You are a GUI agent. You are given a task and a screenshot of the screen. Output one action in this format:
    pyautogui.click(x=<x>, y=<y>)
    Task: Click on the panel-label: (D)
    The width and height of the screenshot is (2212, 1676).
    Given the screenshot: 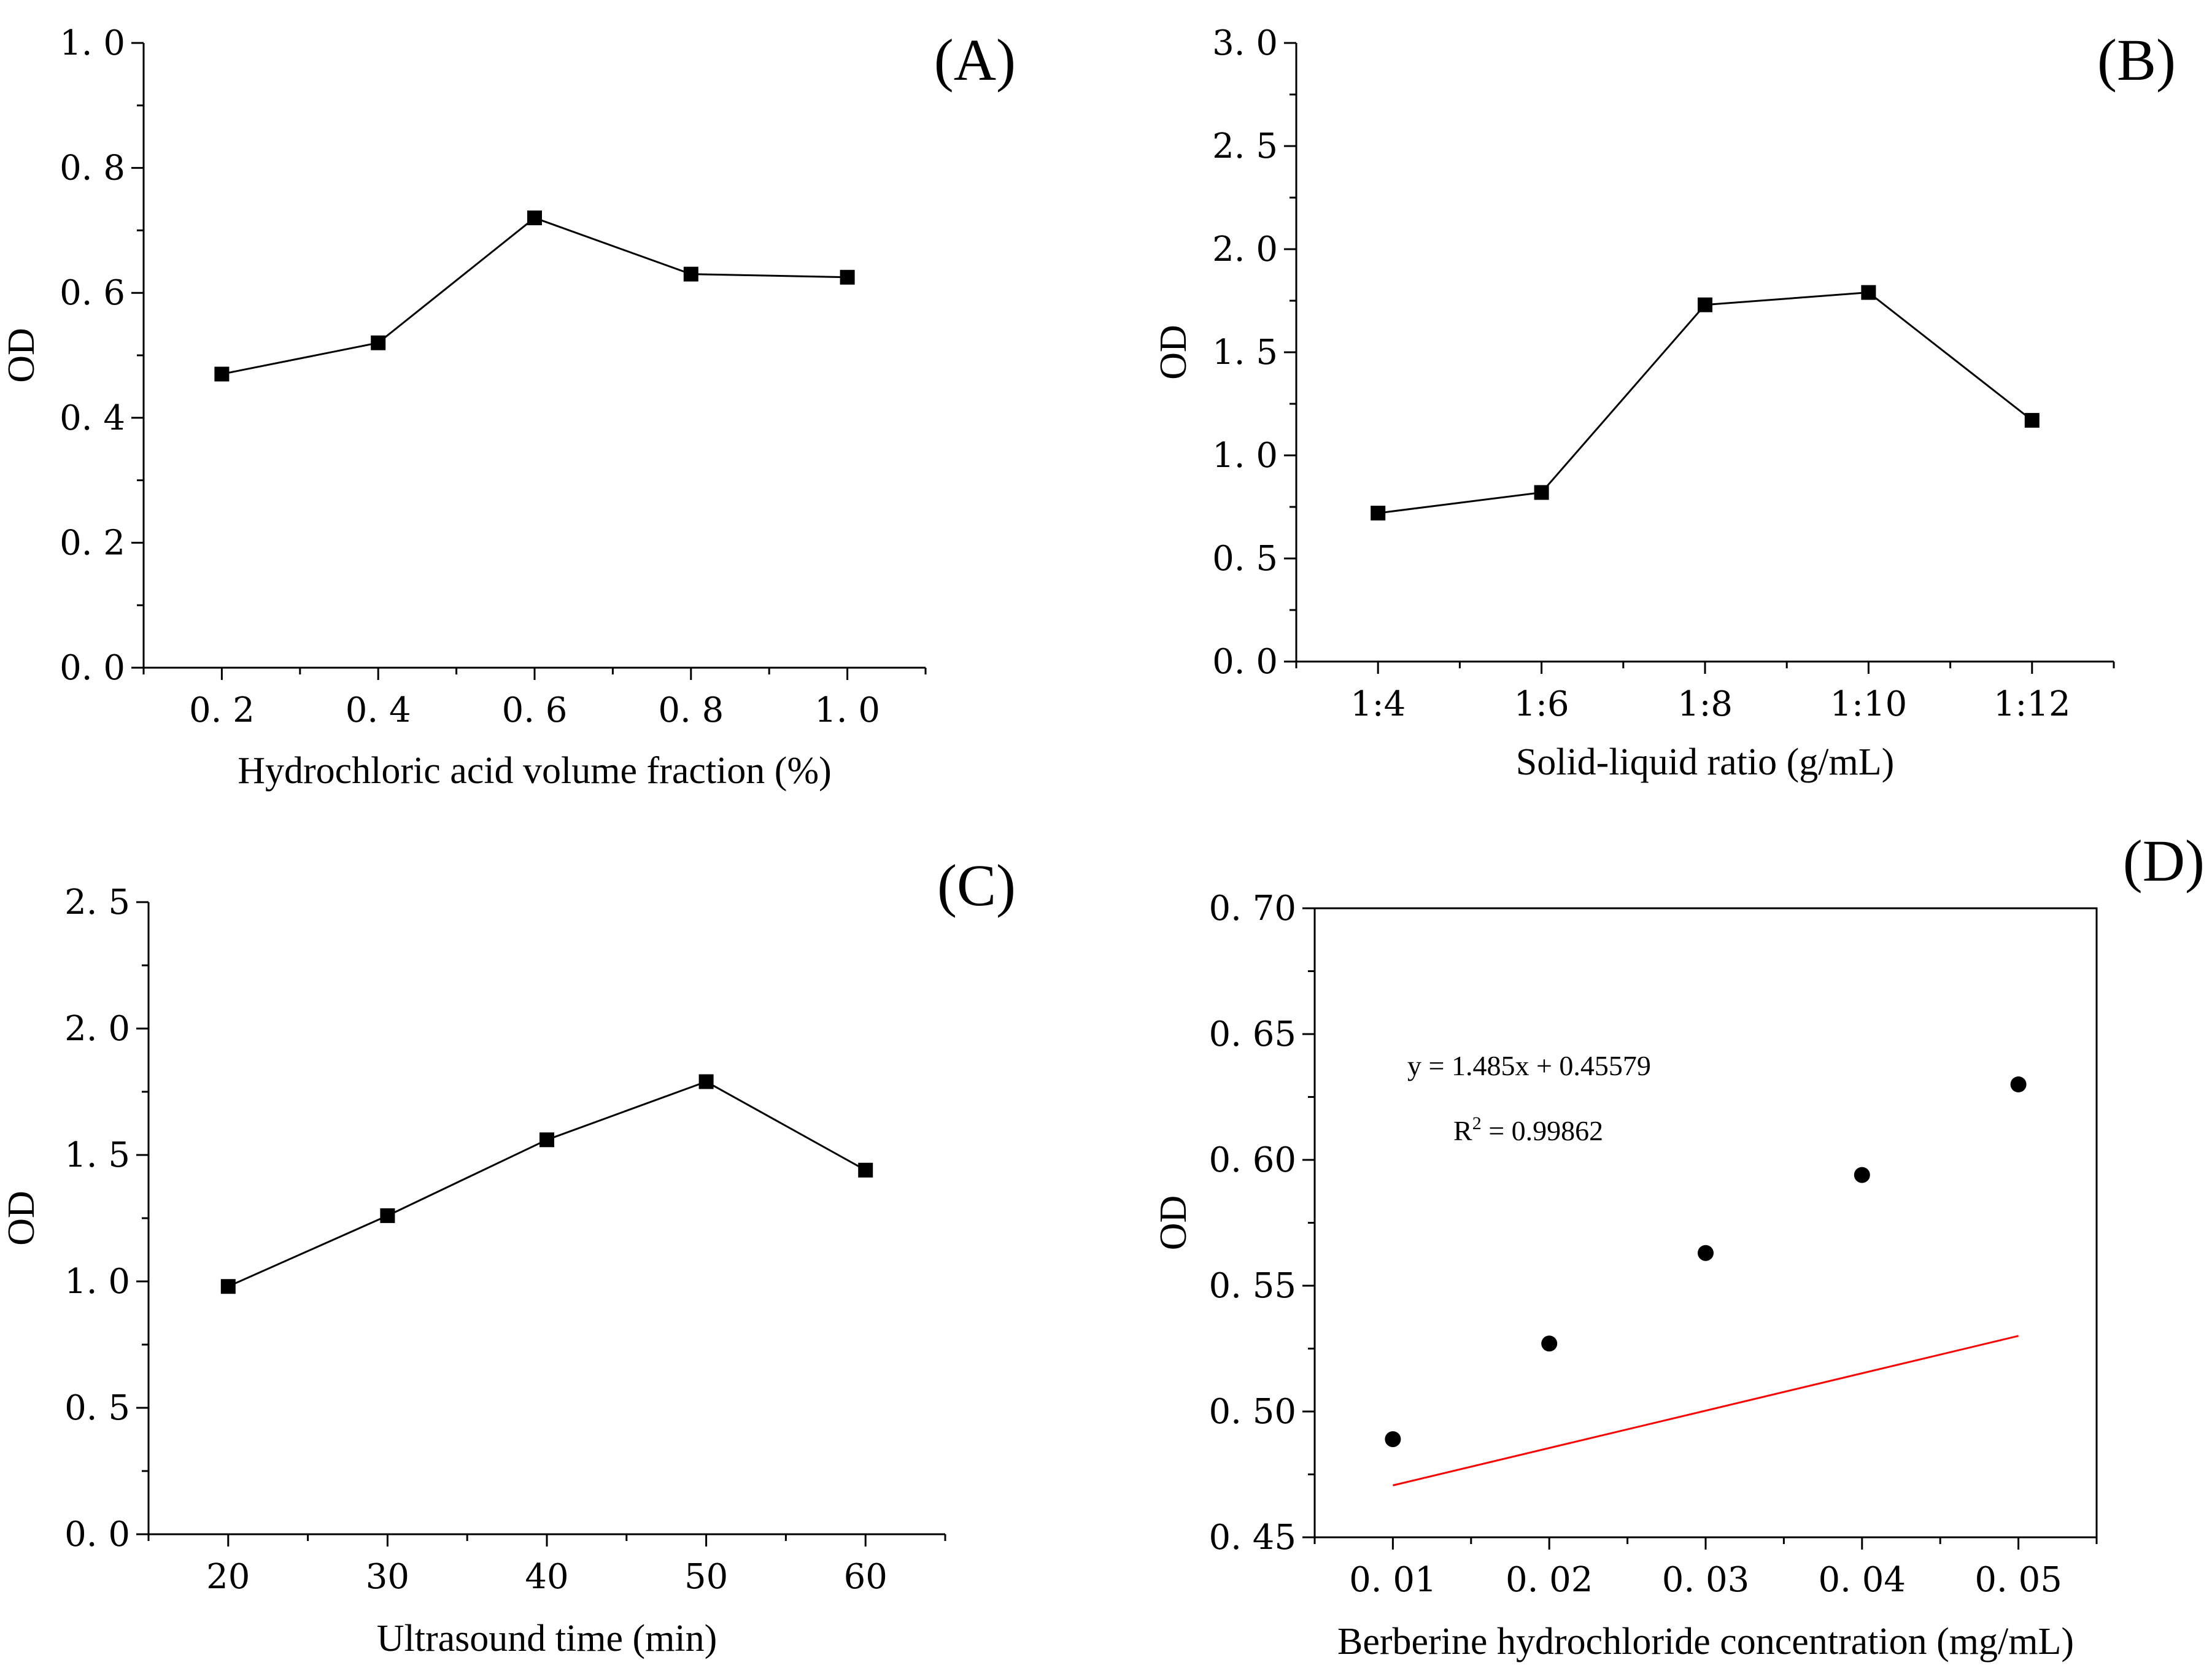 What is the action you would take?
    pyautogui.click(x=2164, y=861)
    